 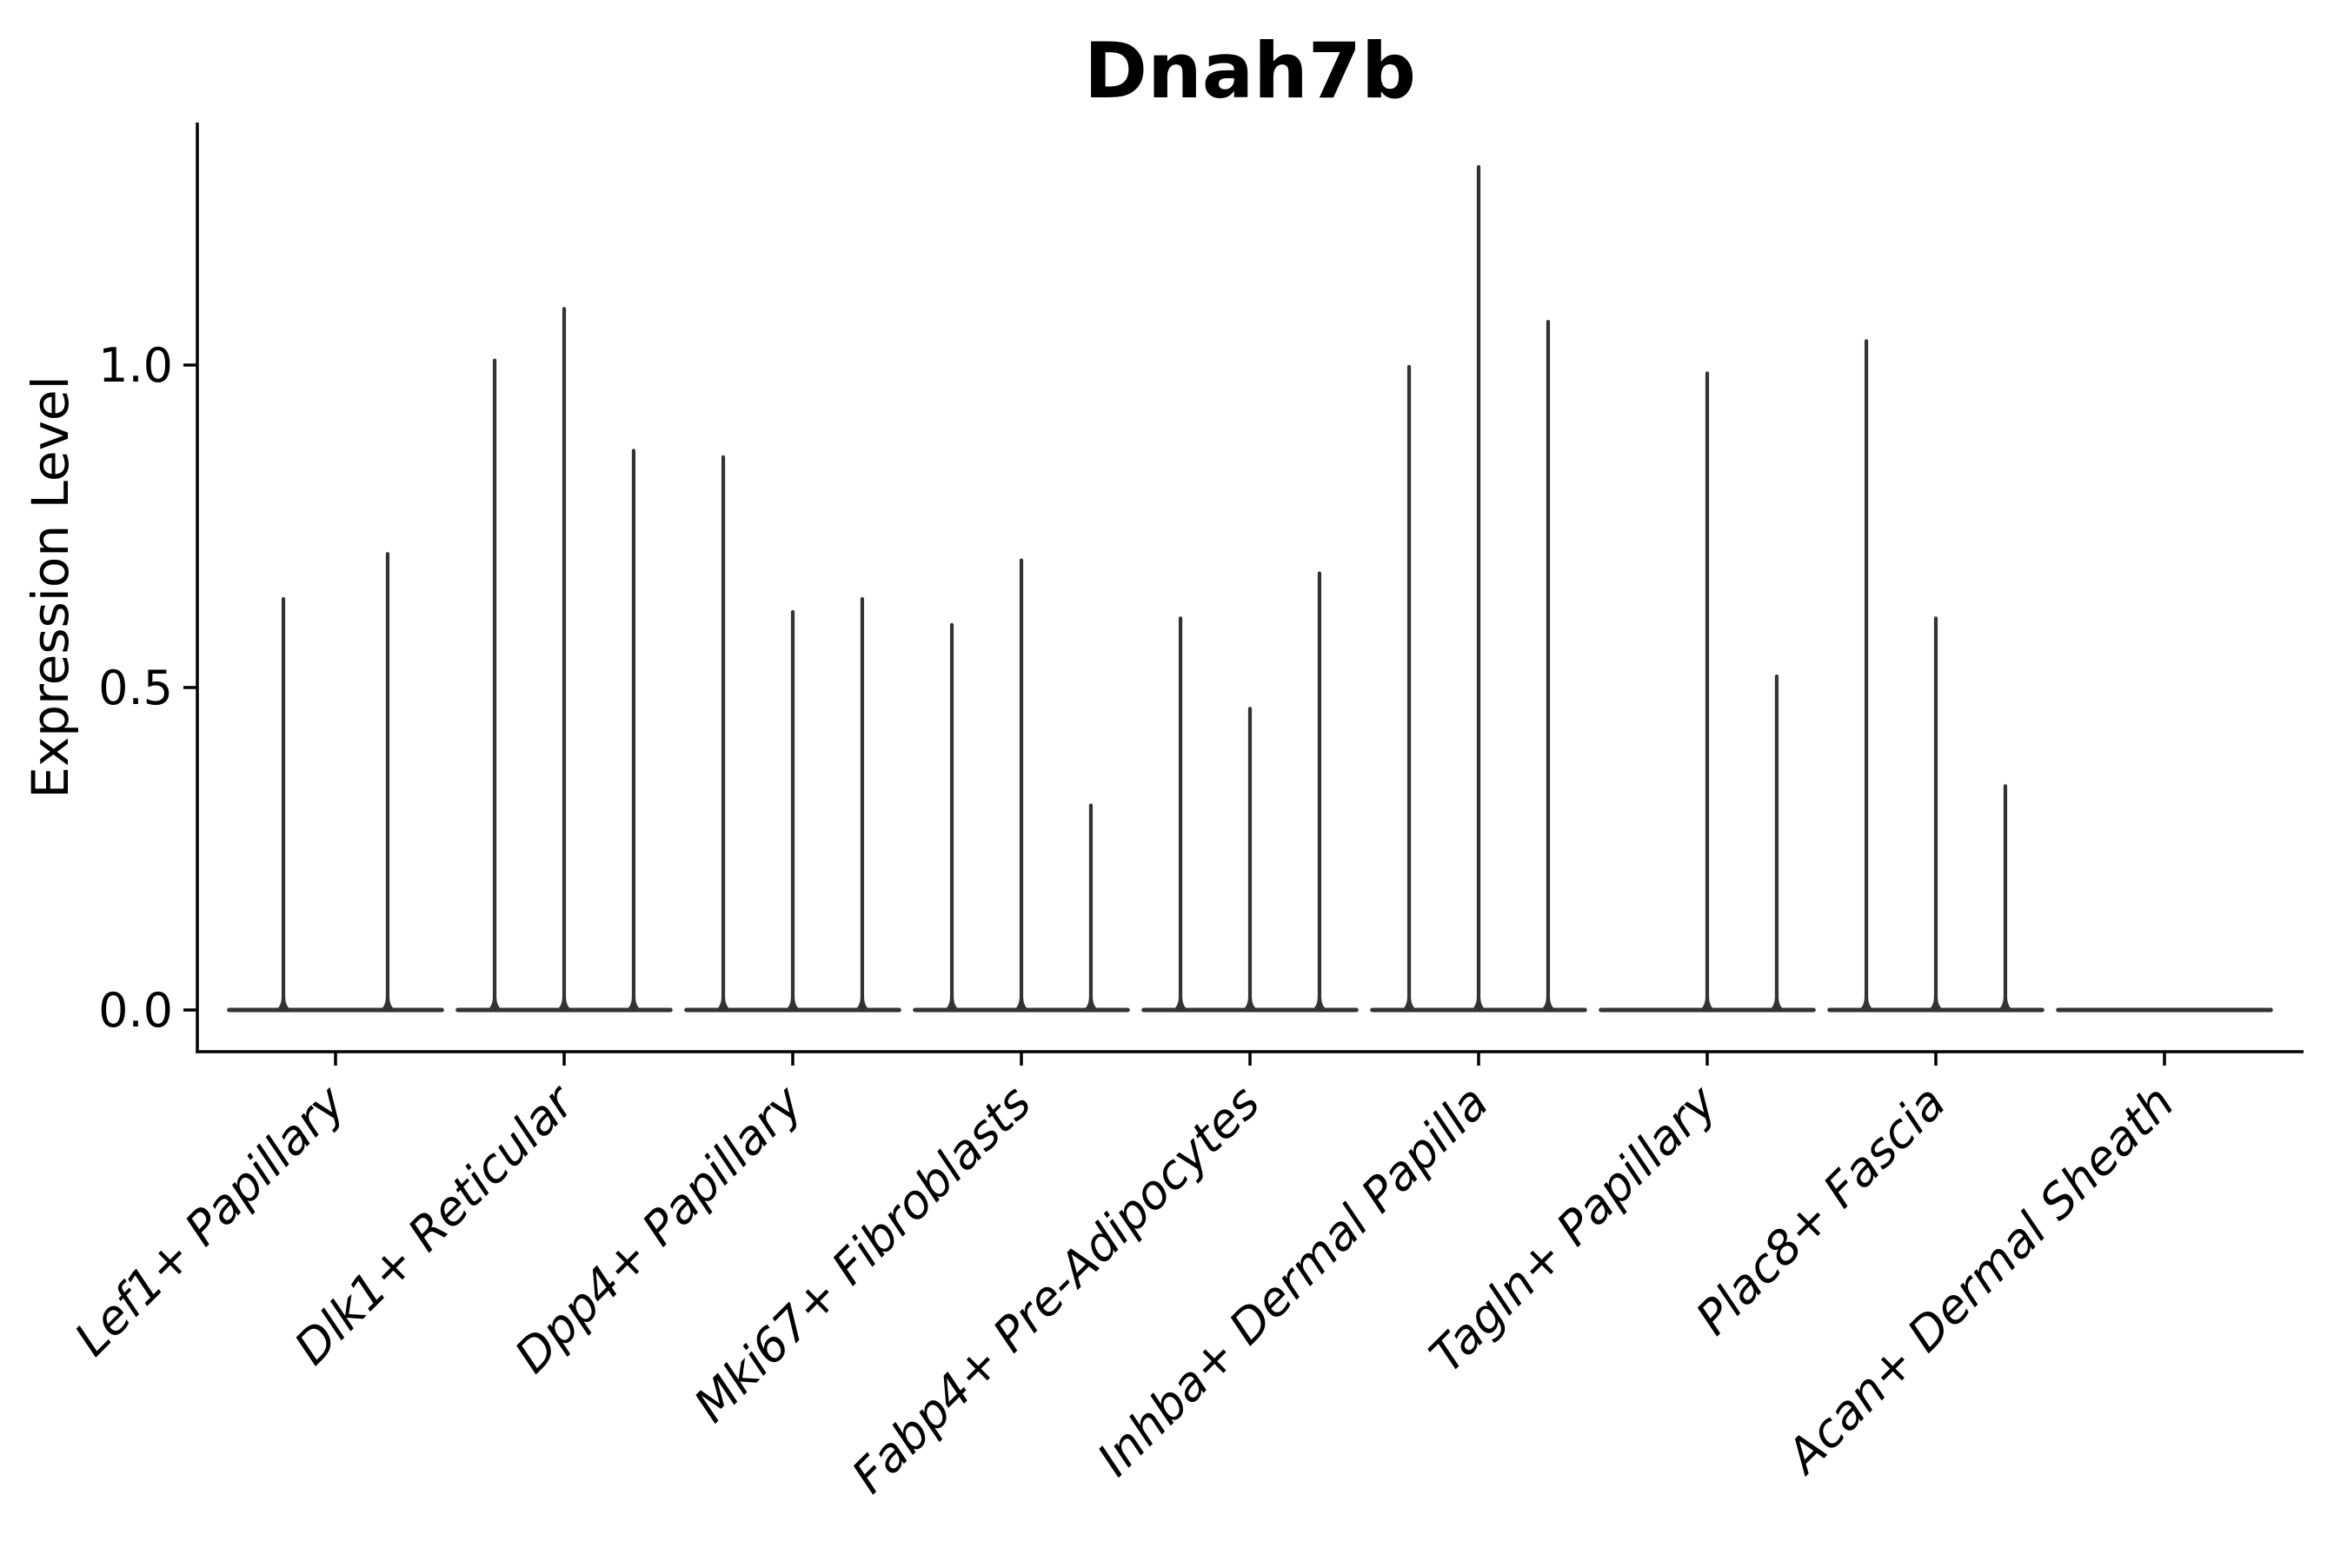 I want to click on y-tick-label: 1.0, so click(x=135, y=365).